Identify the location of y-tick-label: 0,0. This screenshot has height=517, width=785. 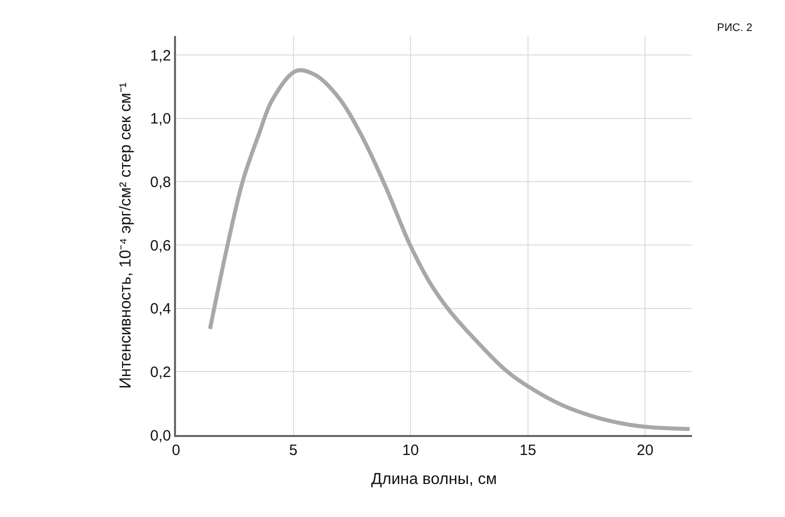
(160, 435).